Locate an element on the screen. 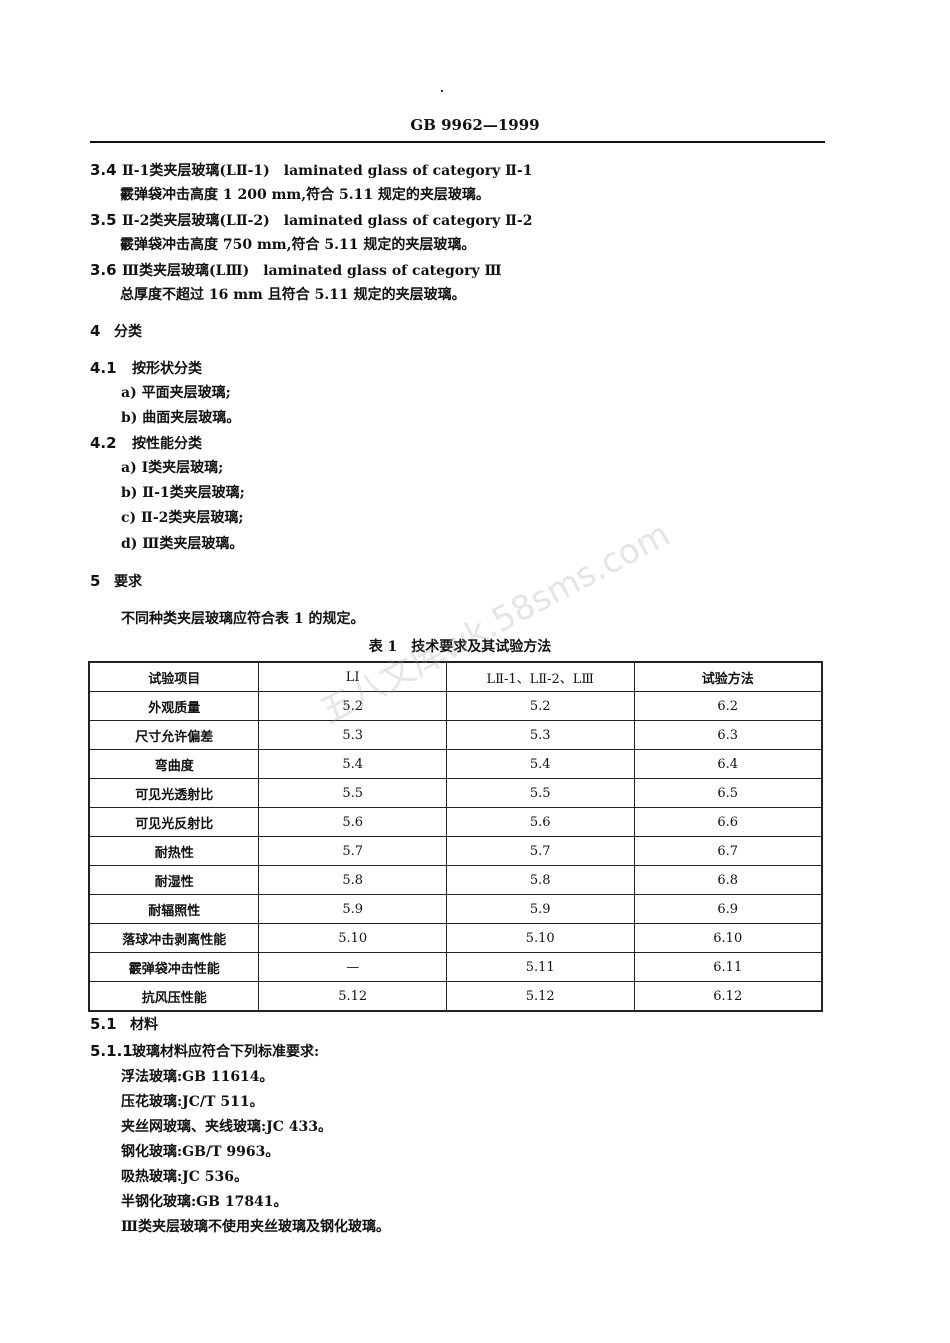 This screenshot has width=950, height=1343. section-number: 3.4 is located at coordinates (103, 170).